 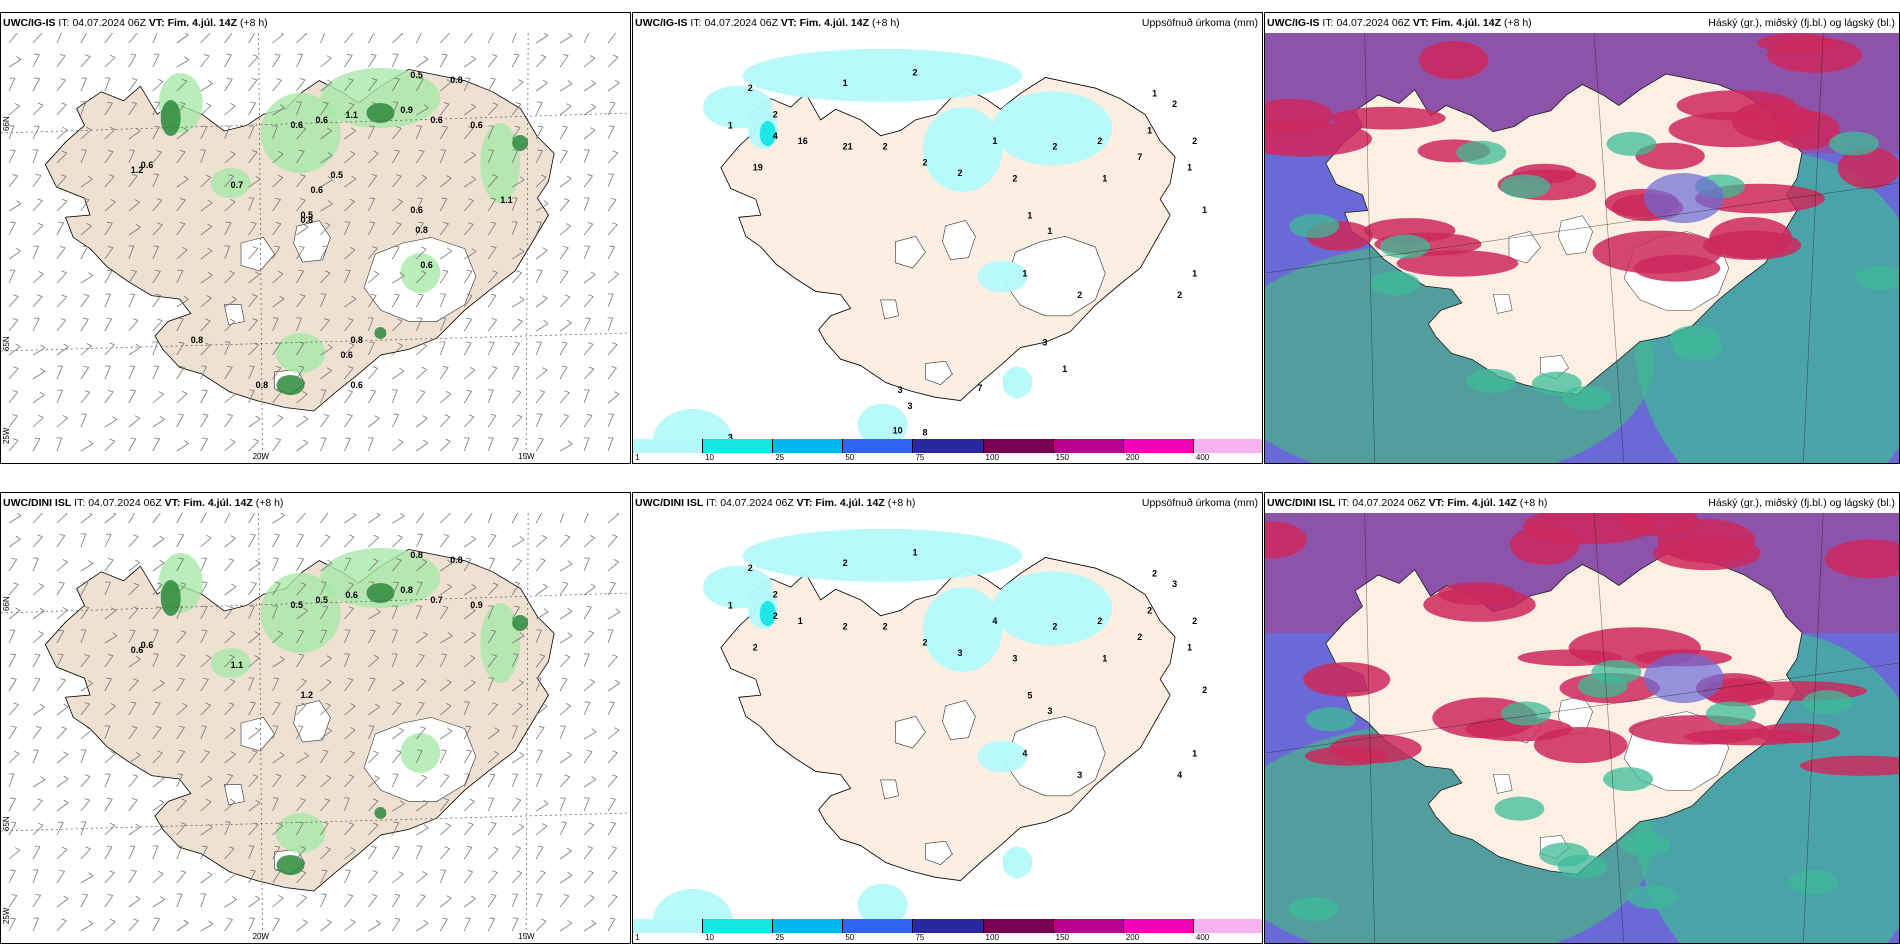 What do you see at coordinates (947, 931) in the screenshot?
I see `colorbar: 1 10 25 50 75 100 150 200 400` at bounding box center [947, 931].